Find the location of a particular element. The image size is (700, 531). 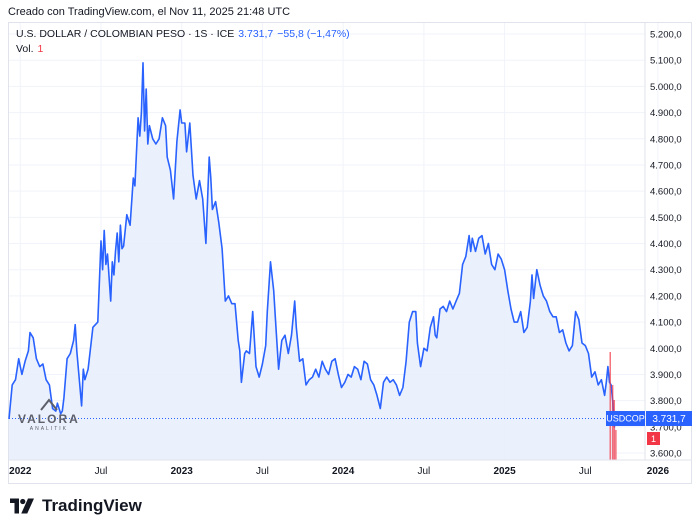

price-tick-label: 4.200,0 is located at coordinates (666, 296).